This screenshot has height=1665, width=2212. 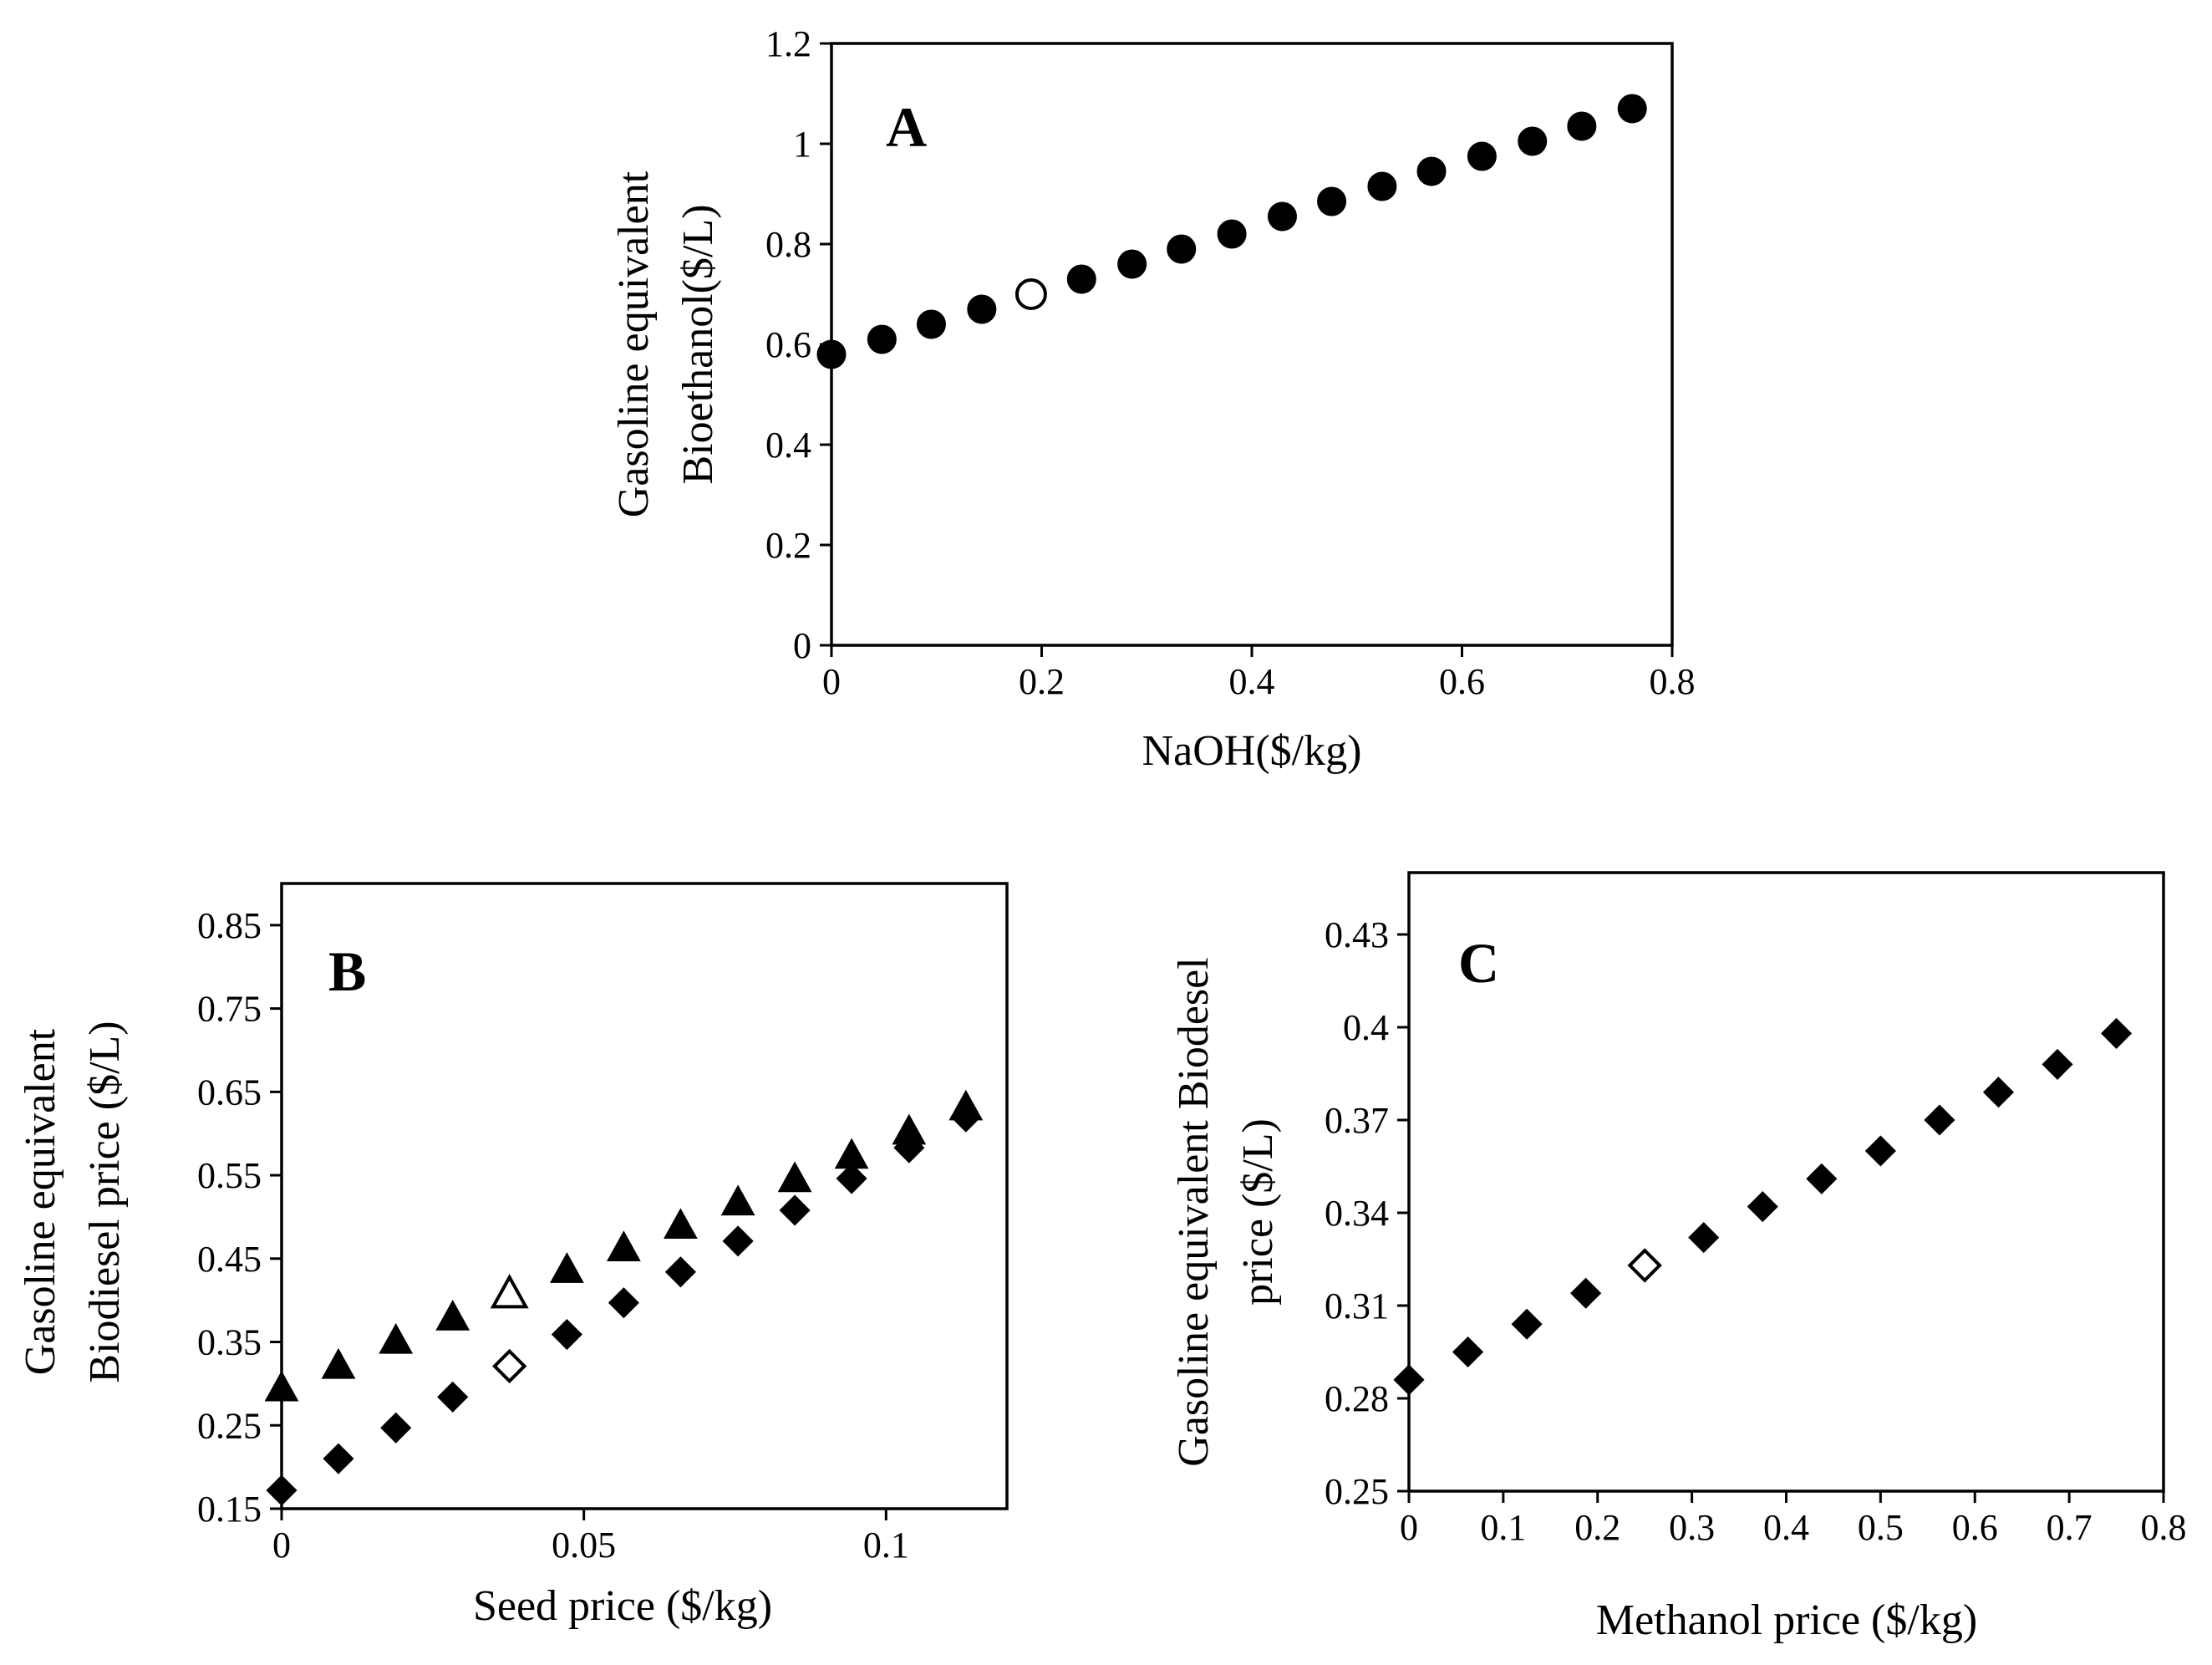 I want to click on plot-area-a, so click(x=1252, y=344).